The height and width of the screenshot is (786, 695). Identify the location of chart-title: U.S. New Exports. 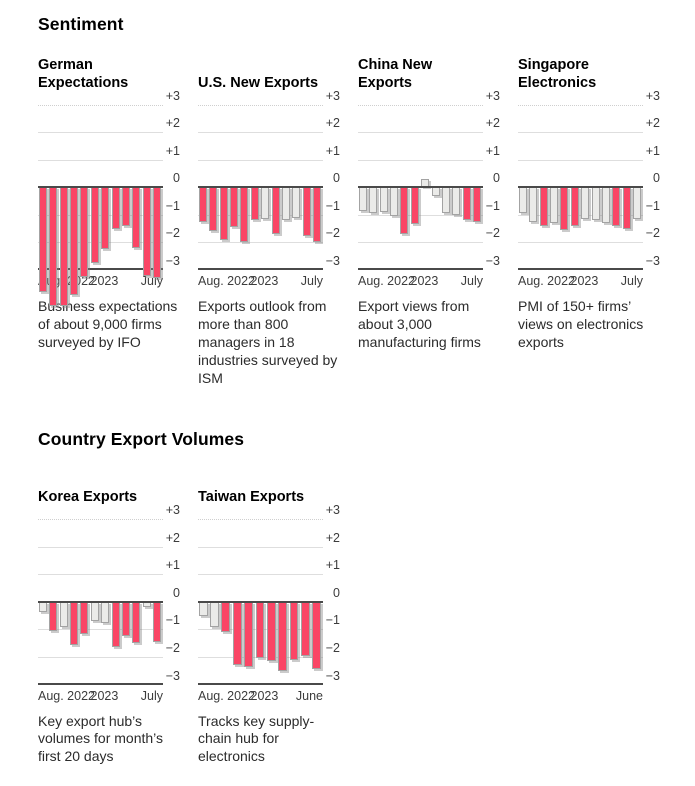
(258, 82).